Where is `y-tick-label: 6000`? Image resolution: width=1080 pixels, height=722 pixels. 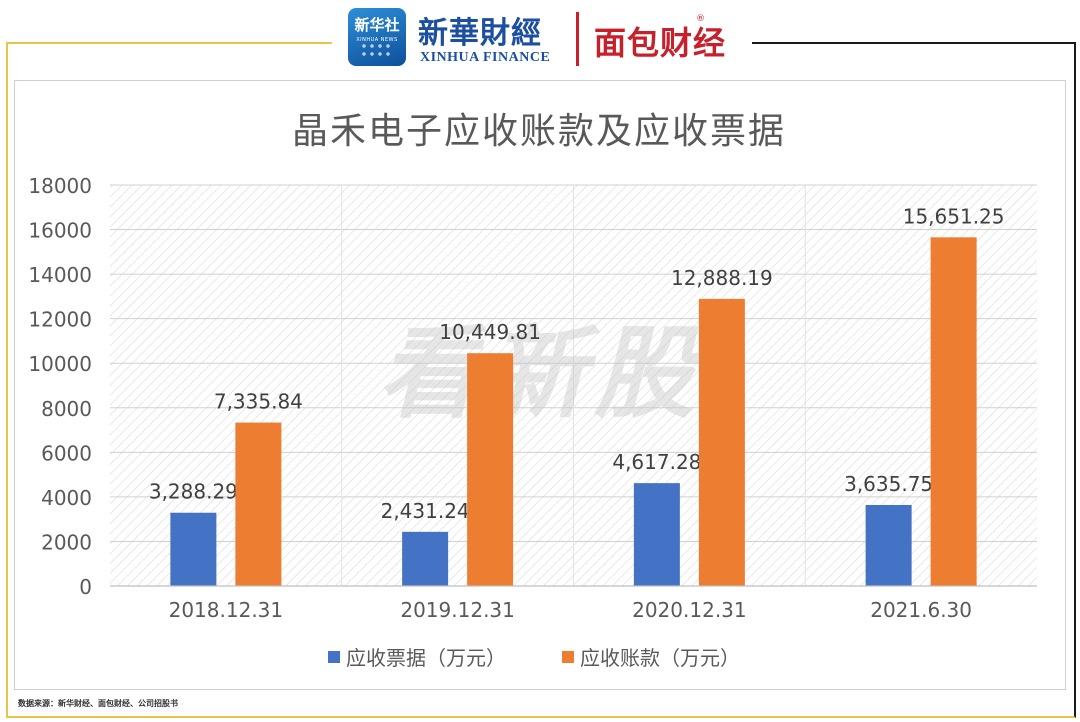 y-tick-label: 6000 is located at coordinates (66, 453).